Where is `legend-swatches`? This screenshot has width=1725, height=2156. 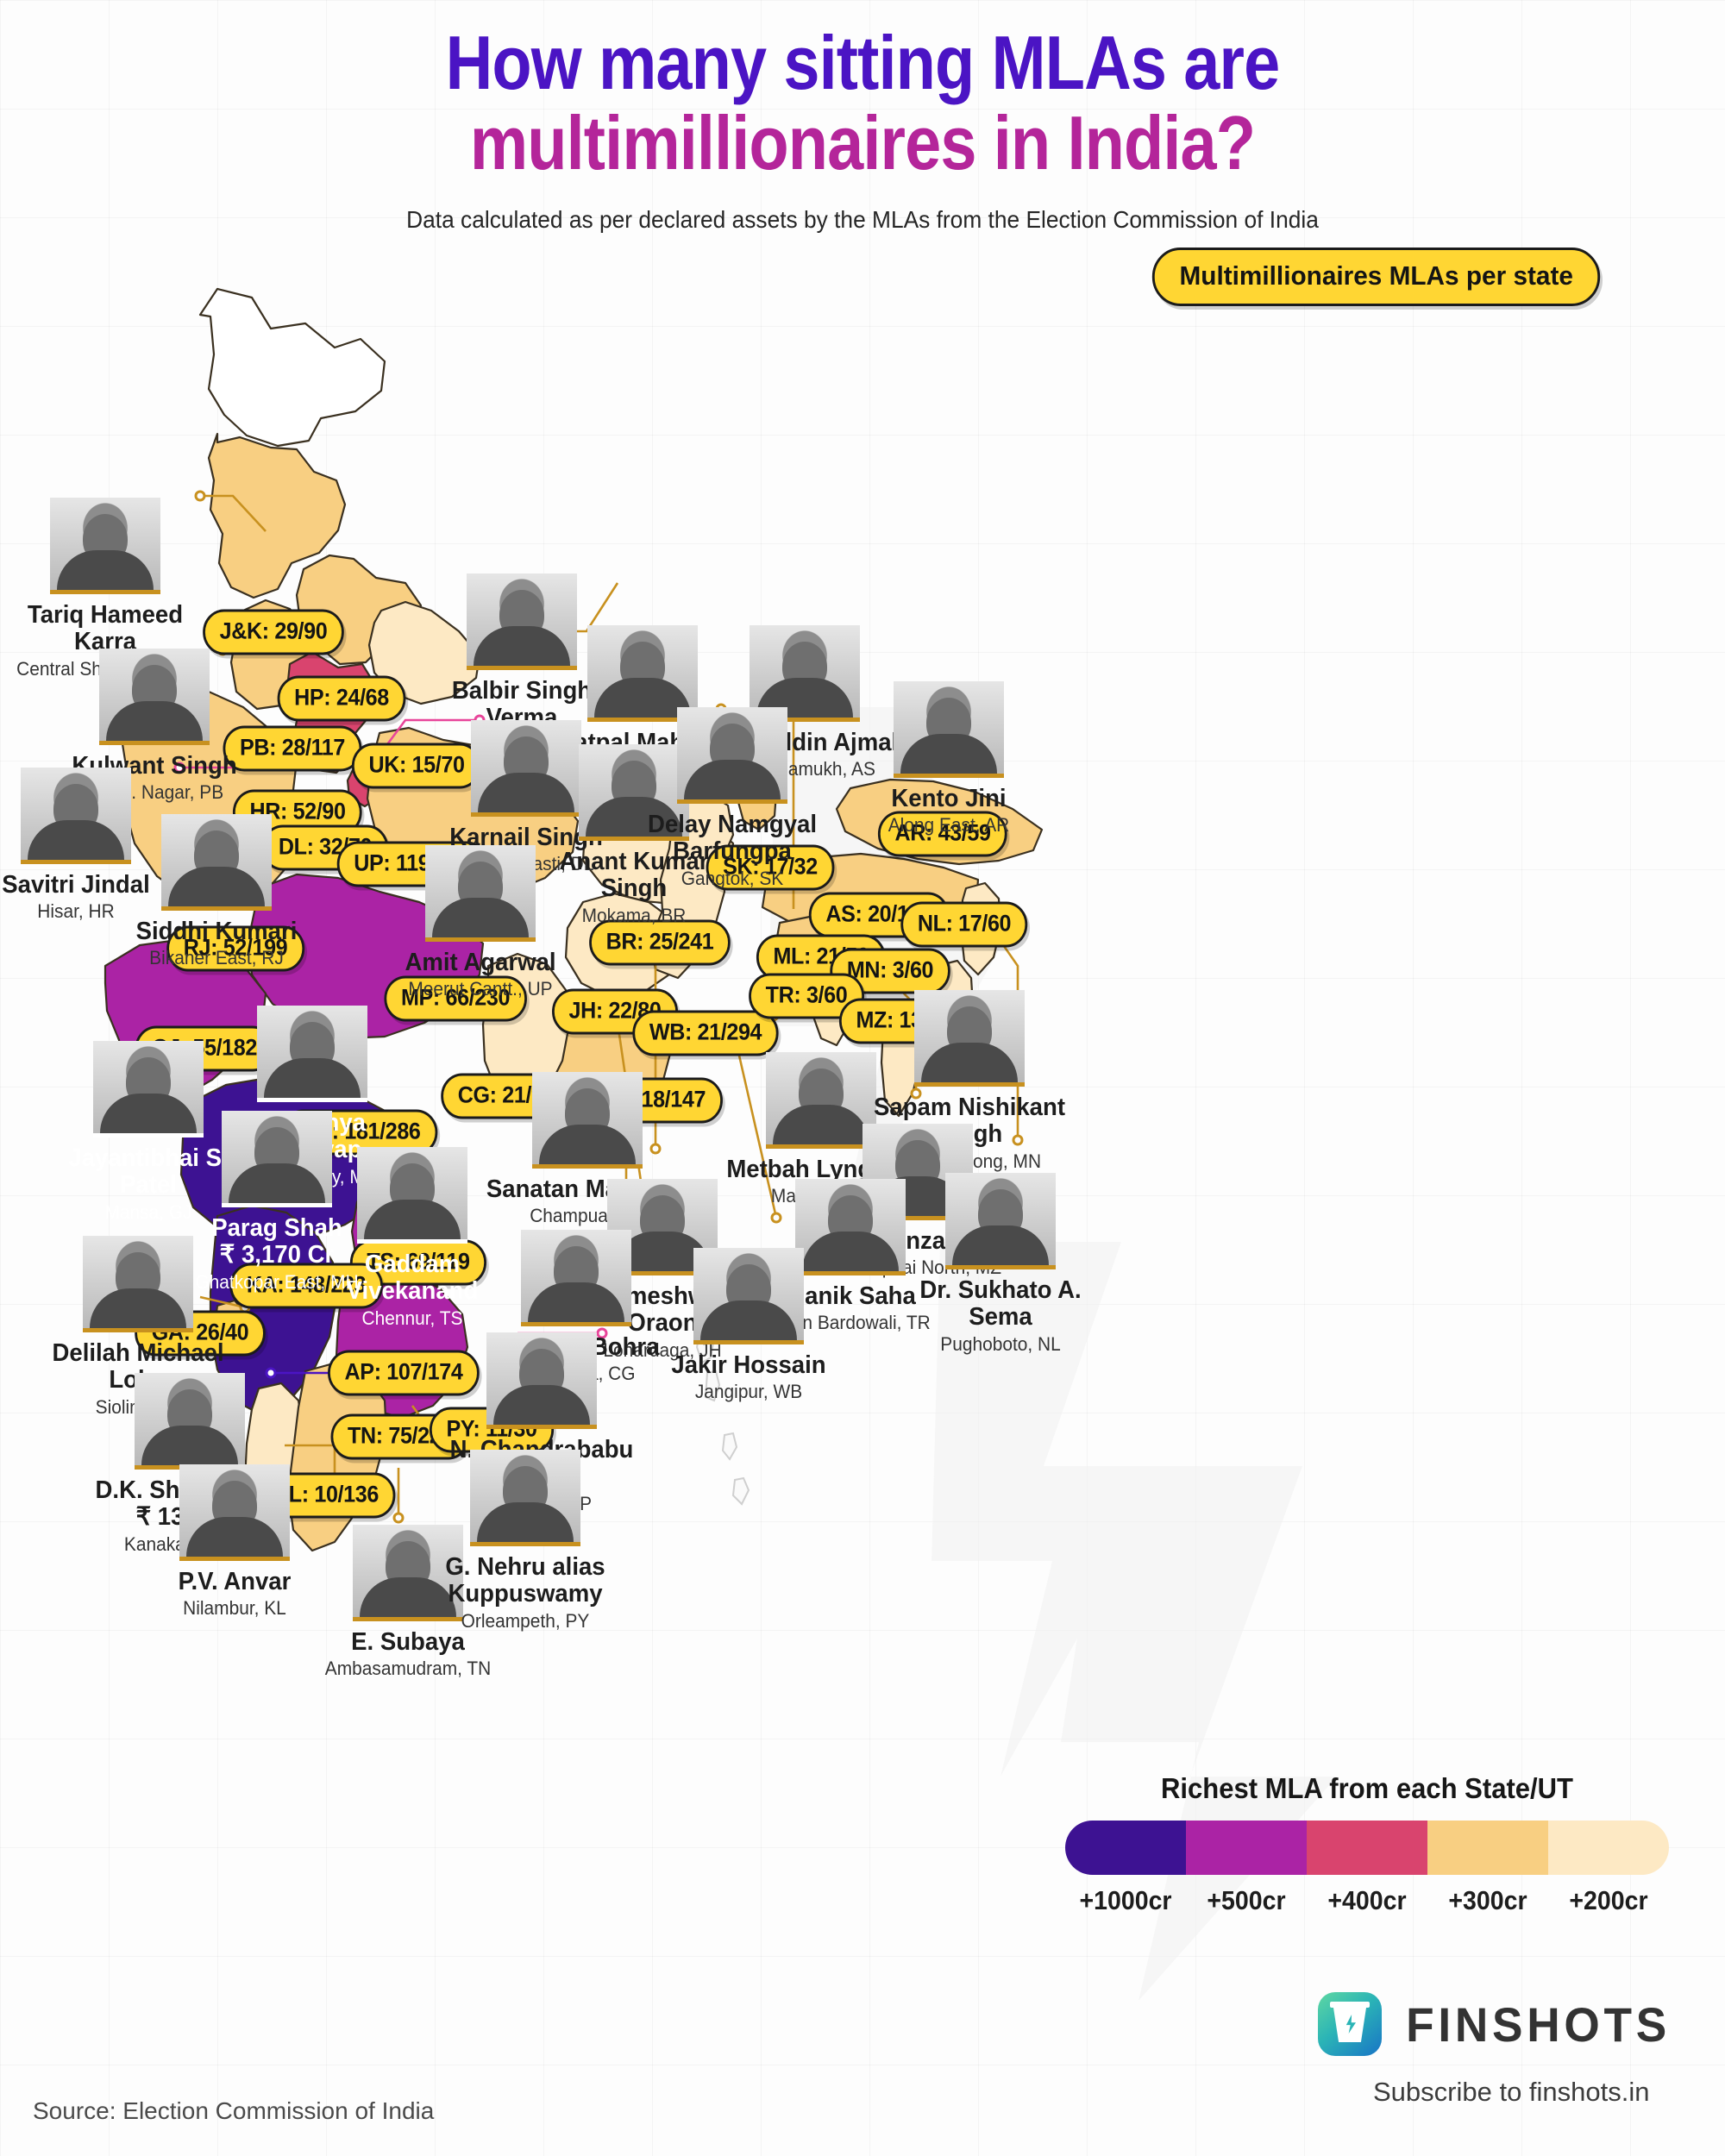 legend-swatches is located at coordinates (1367, 1848).